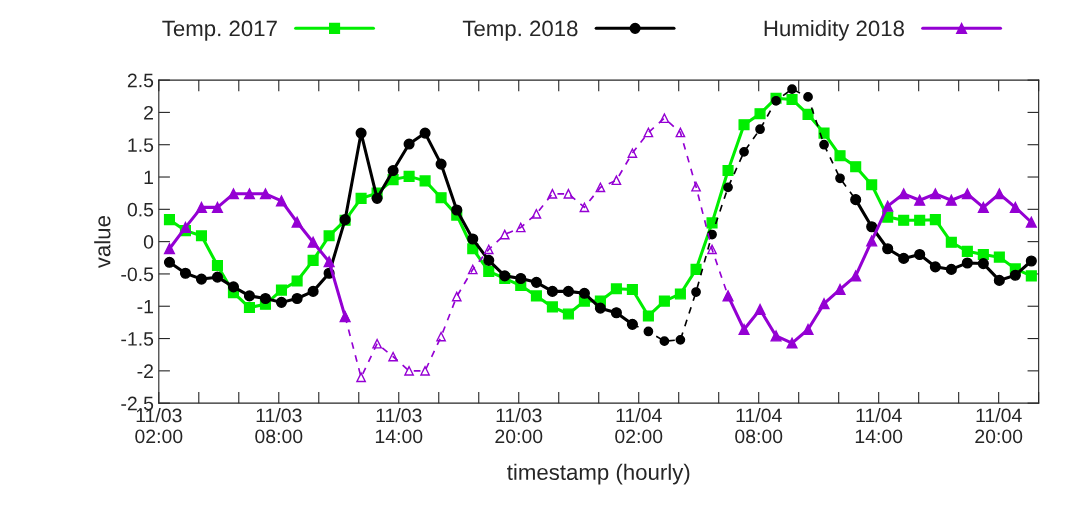 This screenshot has width=1073, height=527. I want to click on y-axis-title: value, so click(102, 242).